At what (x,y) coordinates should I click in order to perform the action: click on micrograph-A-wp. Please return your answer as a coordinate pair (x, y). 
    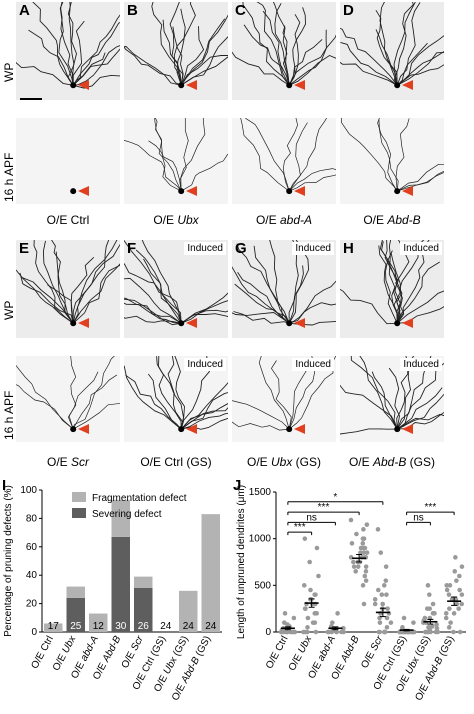
    Looking at the image, I should click on (68, 51).